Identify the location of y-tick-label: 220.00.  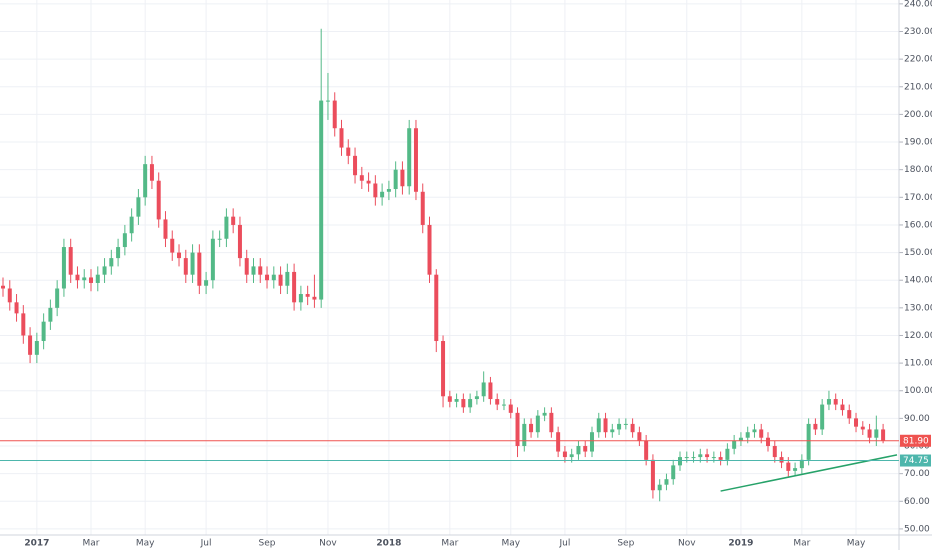
(918, 60).